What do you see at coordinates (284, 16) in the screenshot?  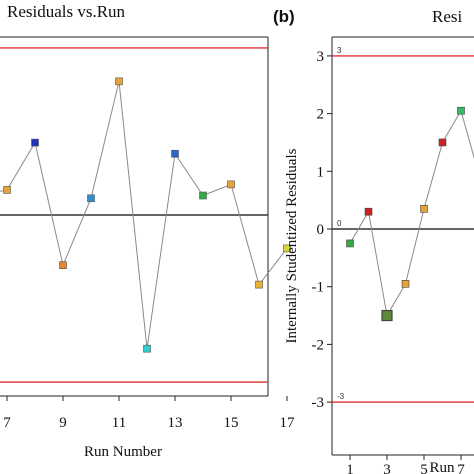 I see `right-panel-label: (b)` at bounding box center [284, 16].